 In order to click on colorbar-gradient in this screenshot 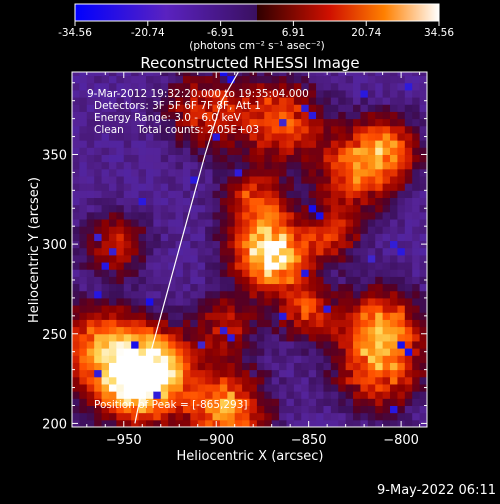, I will do `click(257, 12)`.